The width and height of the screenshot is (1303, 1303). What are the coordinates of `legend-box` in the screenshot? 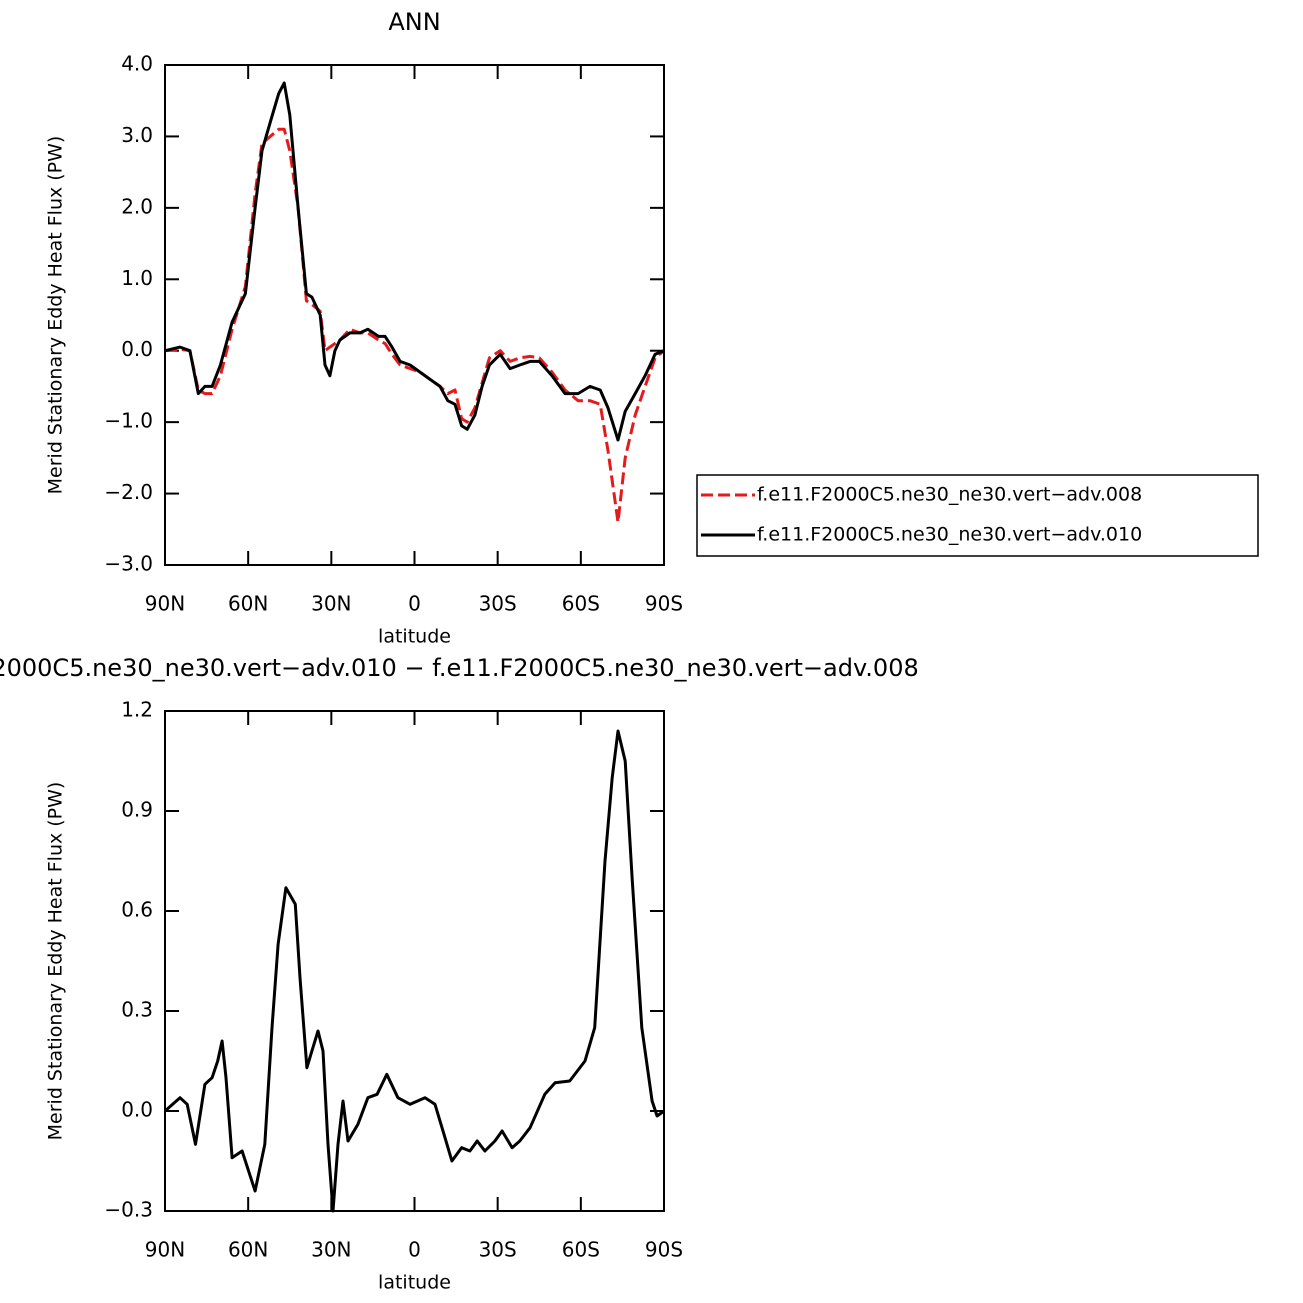 It's located at (977, 515).